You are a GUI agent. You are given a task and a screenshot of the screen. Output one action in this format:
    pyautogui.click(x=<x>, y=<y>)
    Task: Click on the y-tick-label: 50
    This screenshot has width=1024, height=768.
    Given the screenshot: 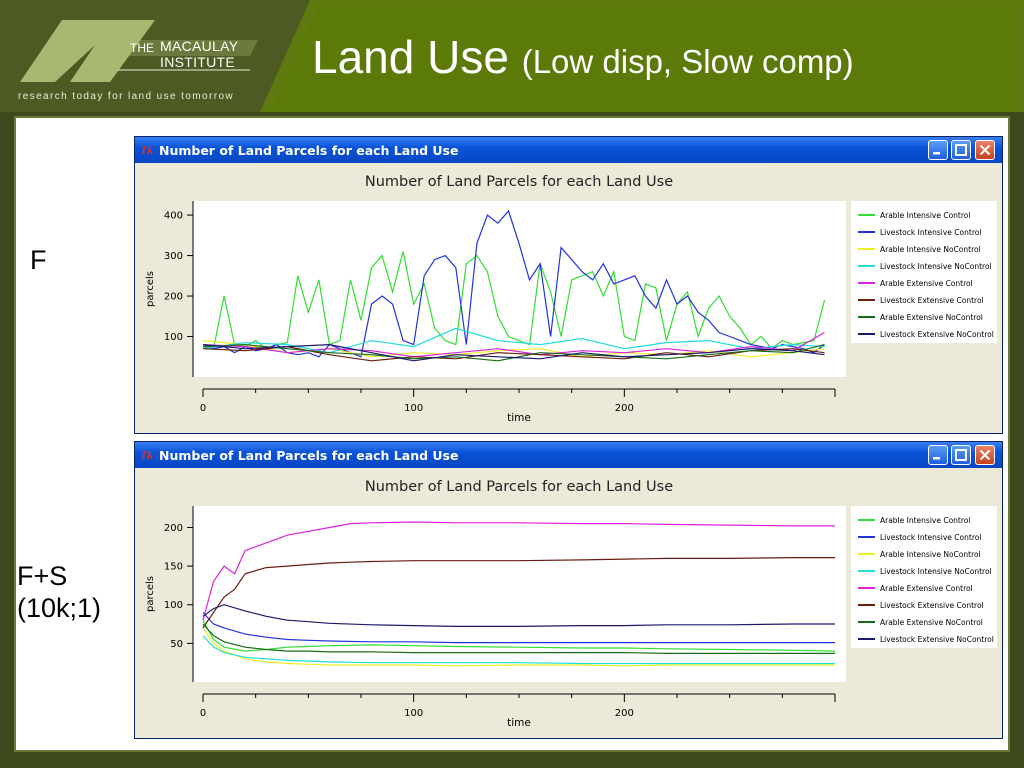 What is the action you would take?
    pyautogui.click(x=176, y=644)
    